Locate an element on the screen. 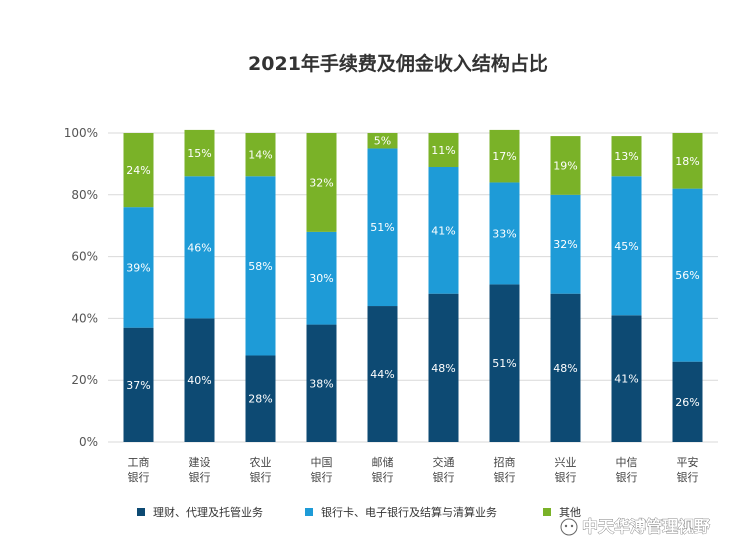  data-label: 44% is located at coordinates (382, 374).